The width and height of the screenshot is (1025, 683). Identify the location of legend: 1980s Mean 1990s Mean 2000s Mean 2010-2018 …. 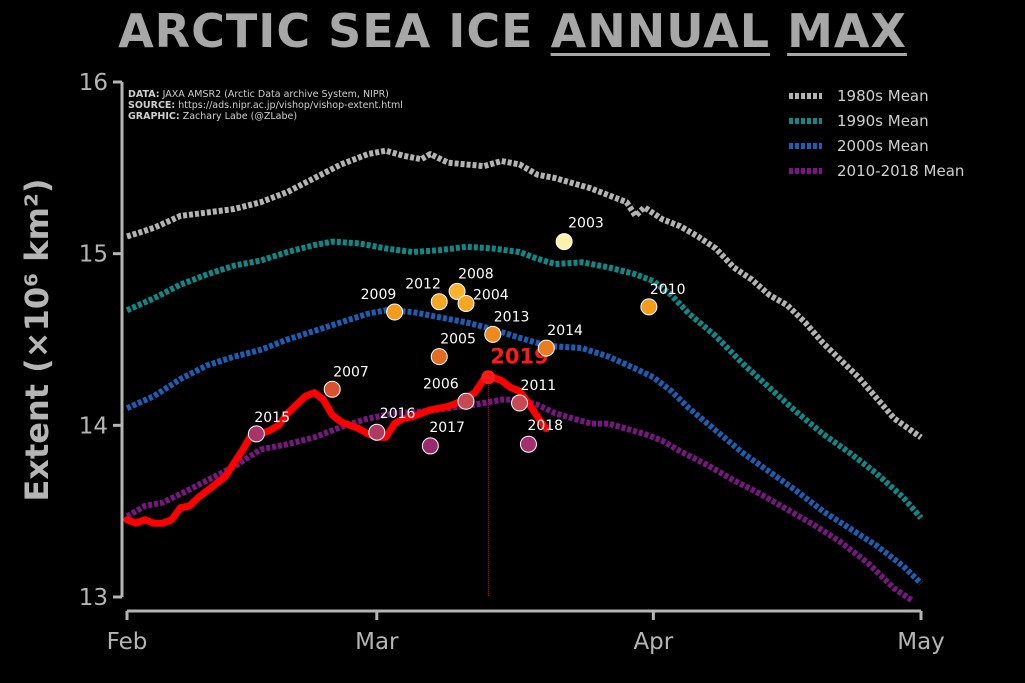
(876, 133).